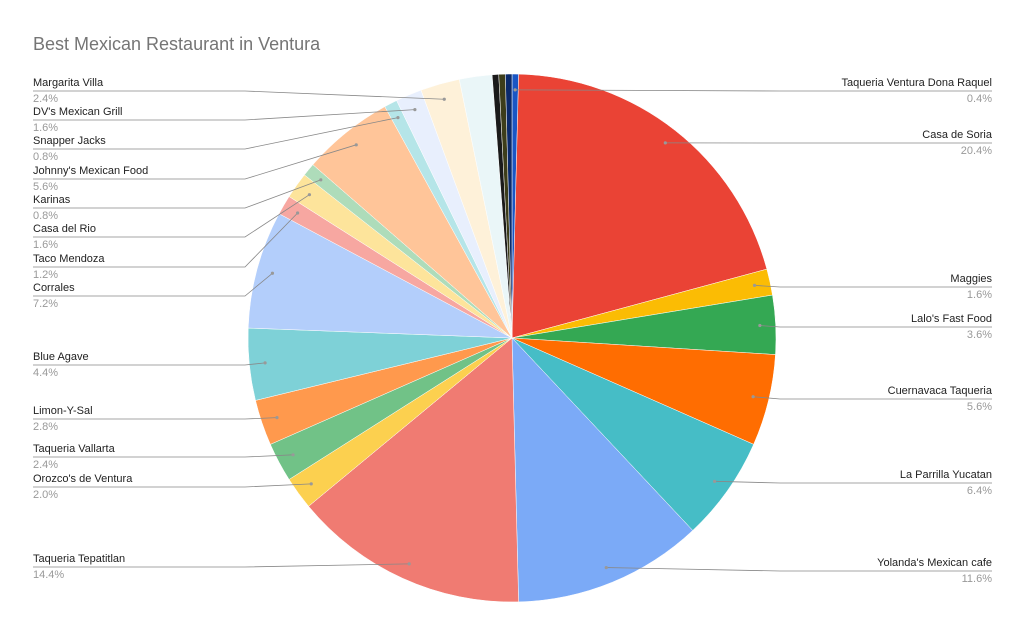 This screenshot has height=634, width=1024. What do you see at coordinates (52, 200) in the screenshot?
I see `slice-label: Karinas` at bounding box center [52, 200].